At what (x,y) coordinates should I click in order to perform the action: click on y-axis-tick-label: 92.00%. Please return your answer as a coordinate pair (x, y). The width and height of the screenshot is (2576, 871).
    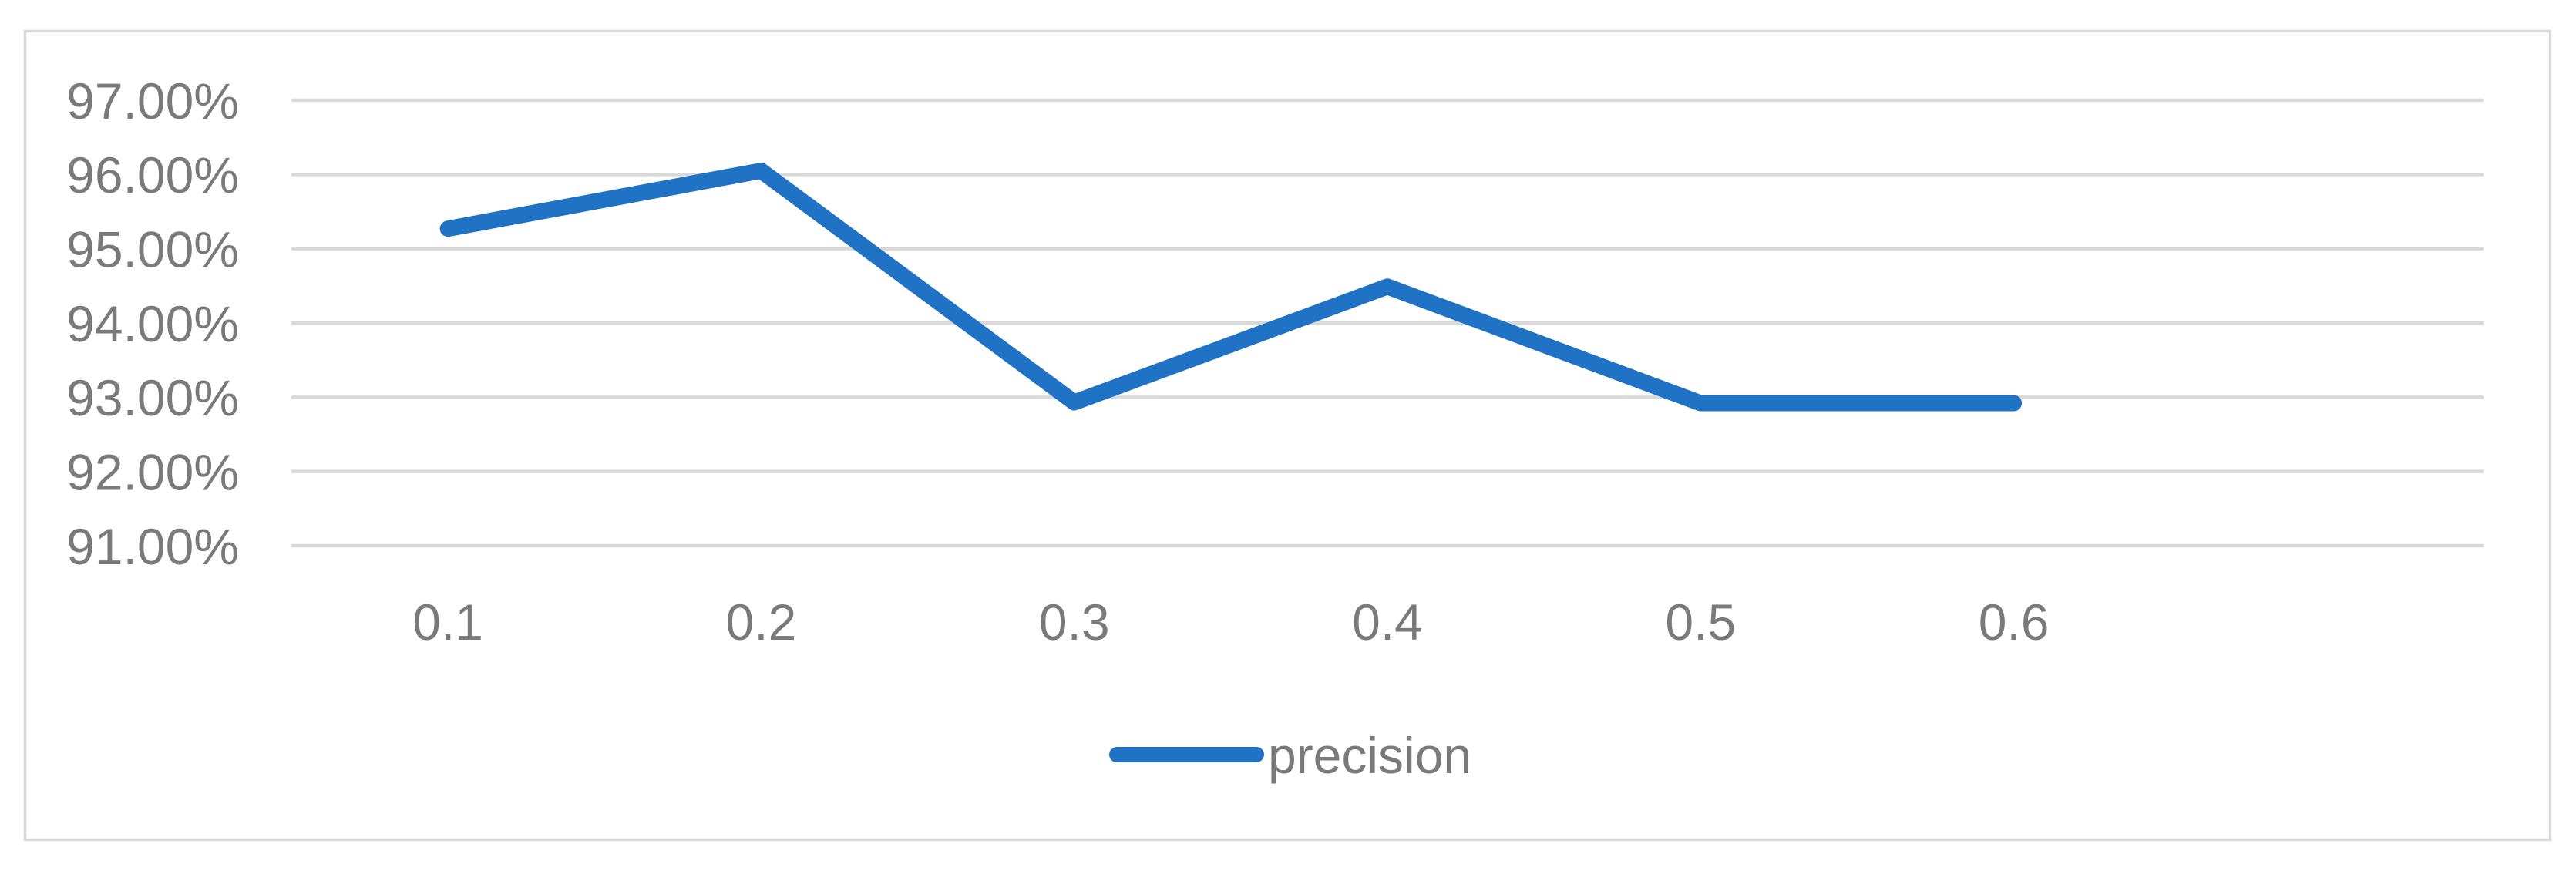
    Looking at the image, I should click on (152, 472).